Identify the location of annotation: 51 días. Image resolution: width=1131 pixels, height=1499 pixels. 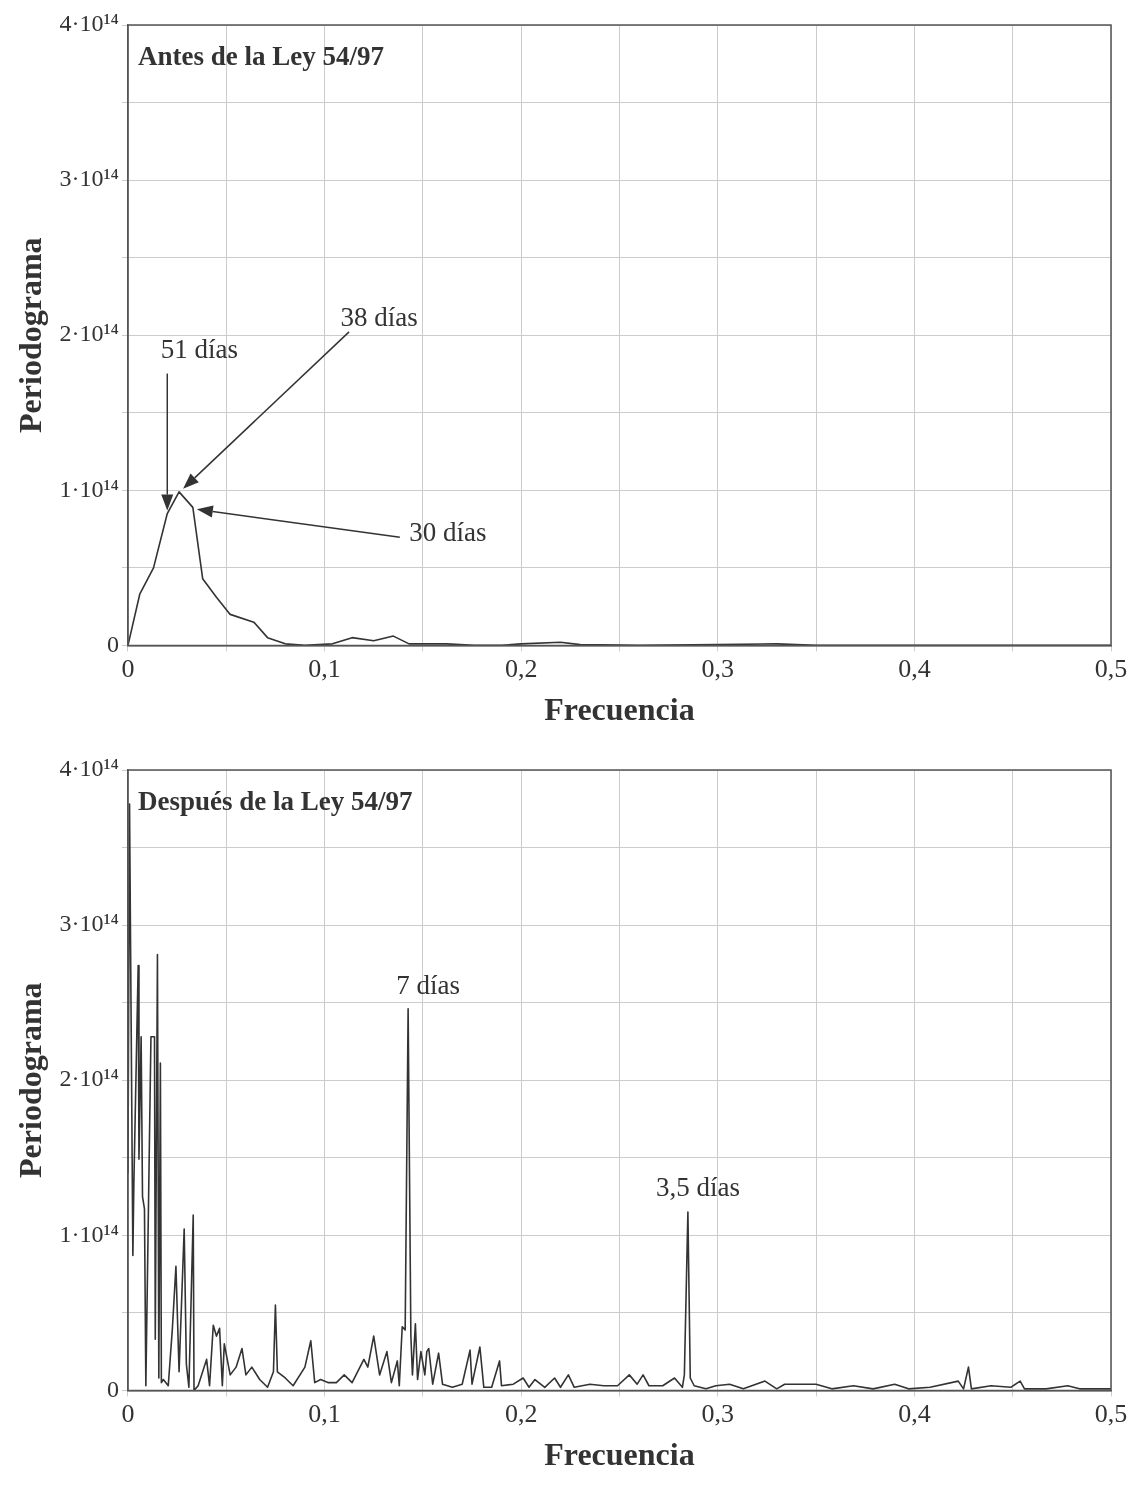
(199, 348).